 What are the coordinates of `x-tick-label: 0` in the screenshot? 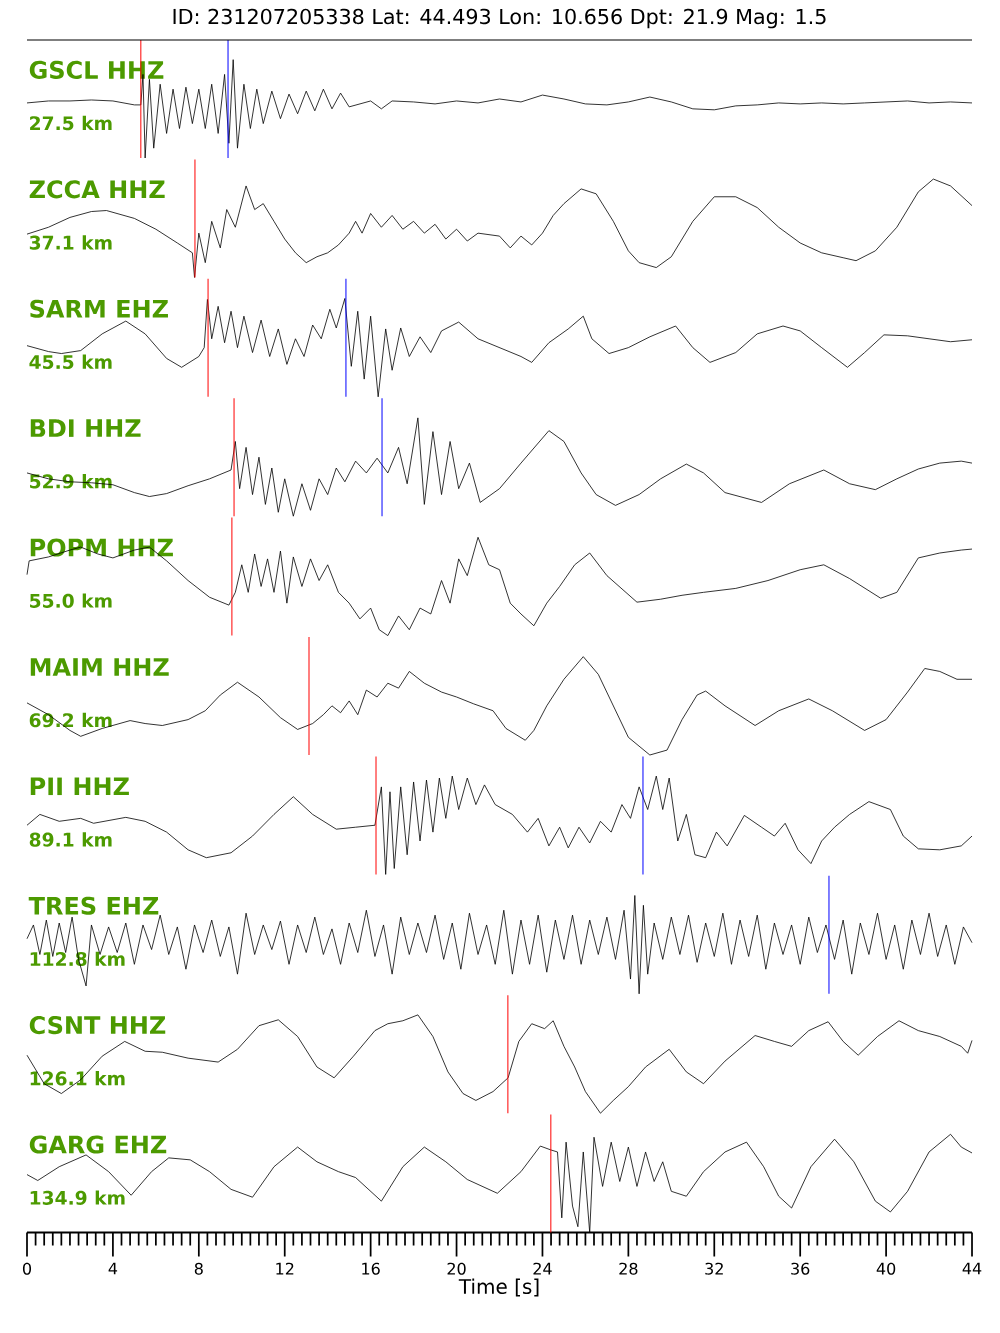 It's located at (27, 1268).